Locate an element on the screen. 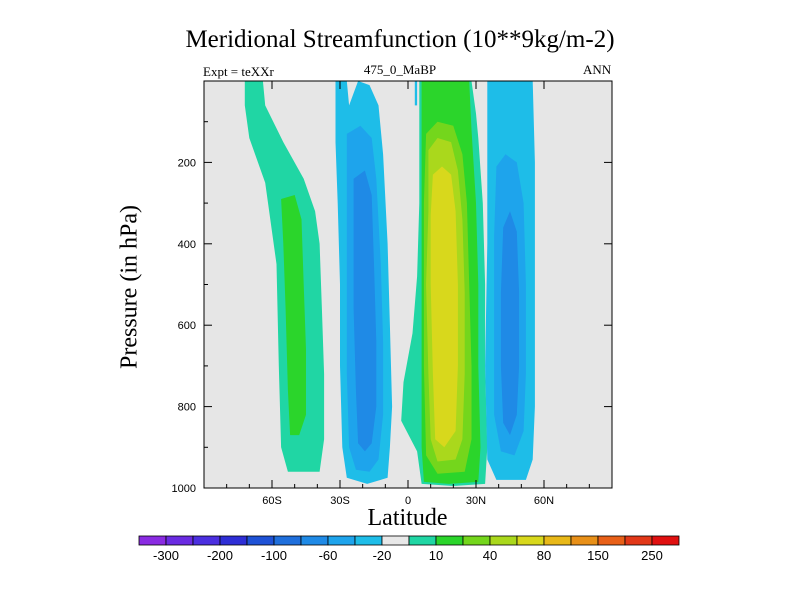 The height and width of the screenshot is (600, 800). colorbar-tick-label: 80 is located at coordinates (544, 555).